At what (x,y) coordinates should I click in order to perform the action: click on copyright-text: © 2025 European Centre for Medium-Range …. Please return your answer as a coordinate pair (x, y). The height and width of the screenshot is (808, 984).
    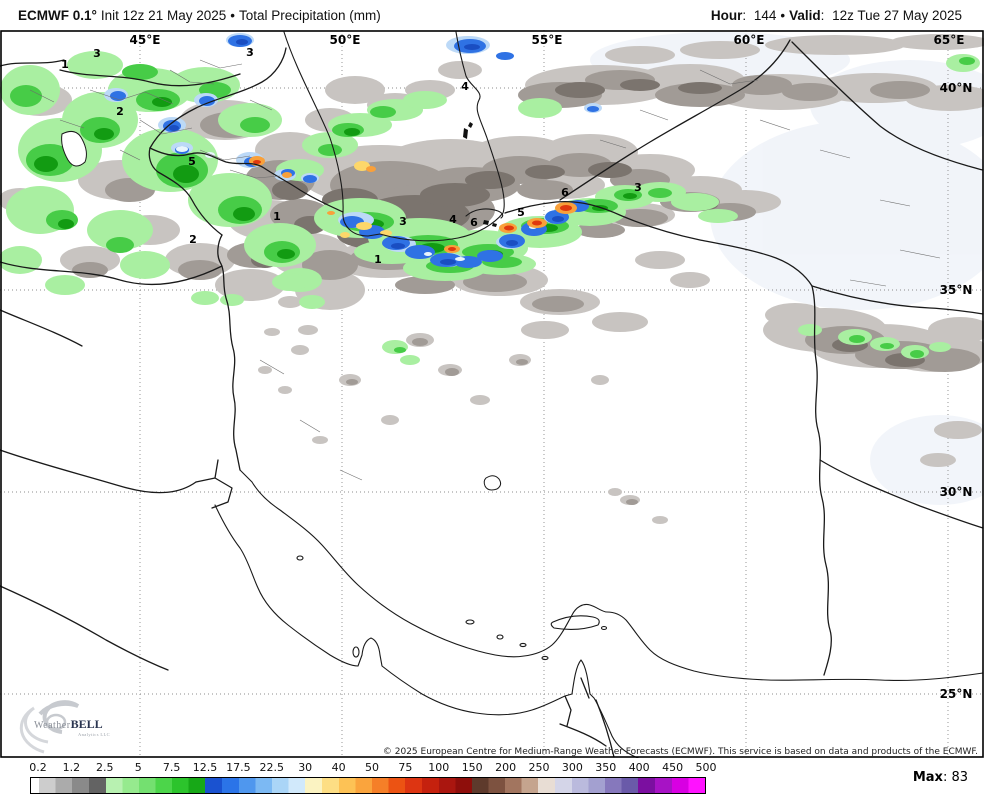
    Looking at the image, I should click on (680, 752).